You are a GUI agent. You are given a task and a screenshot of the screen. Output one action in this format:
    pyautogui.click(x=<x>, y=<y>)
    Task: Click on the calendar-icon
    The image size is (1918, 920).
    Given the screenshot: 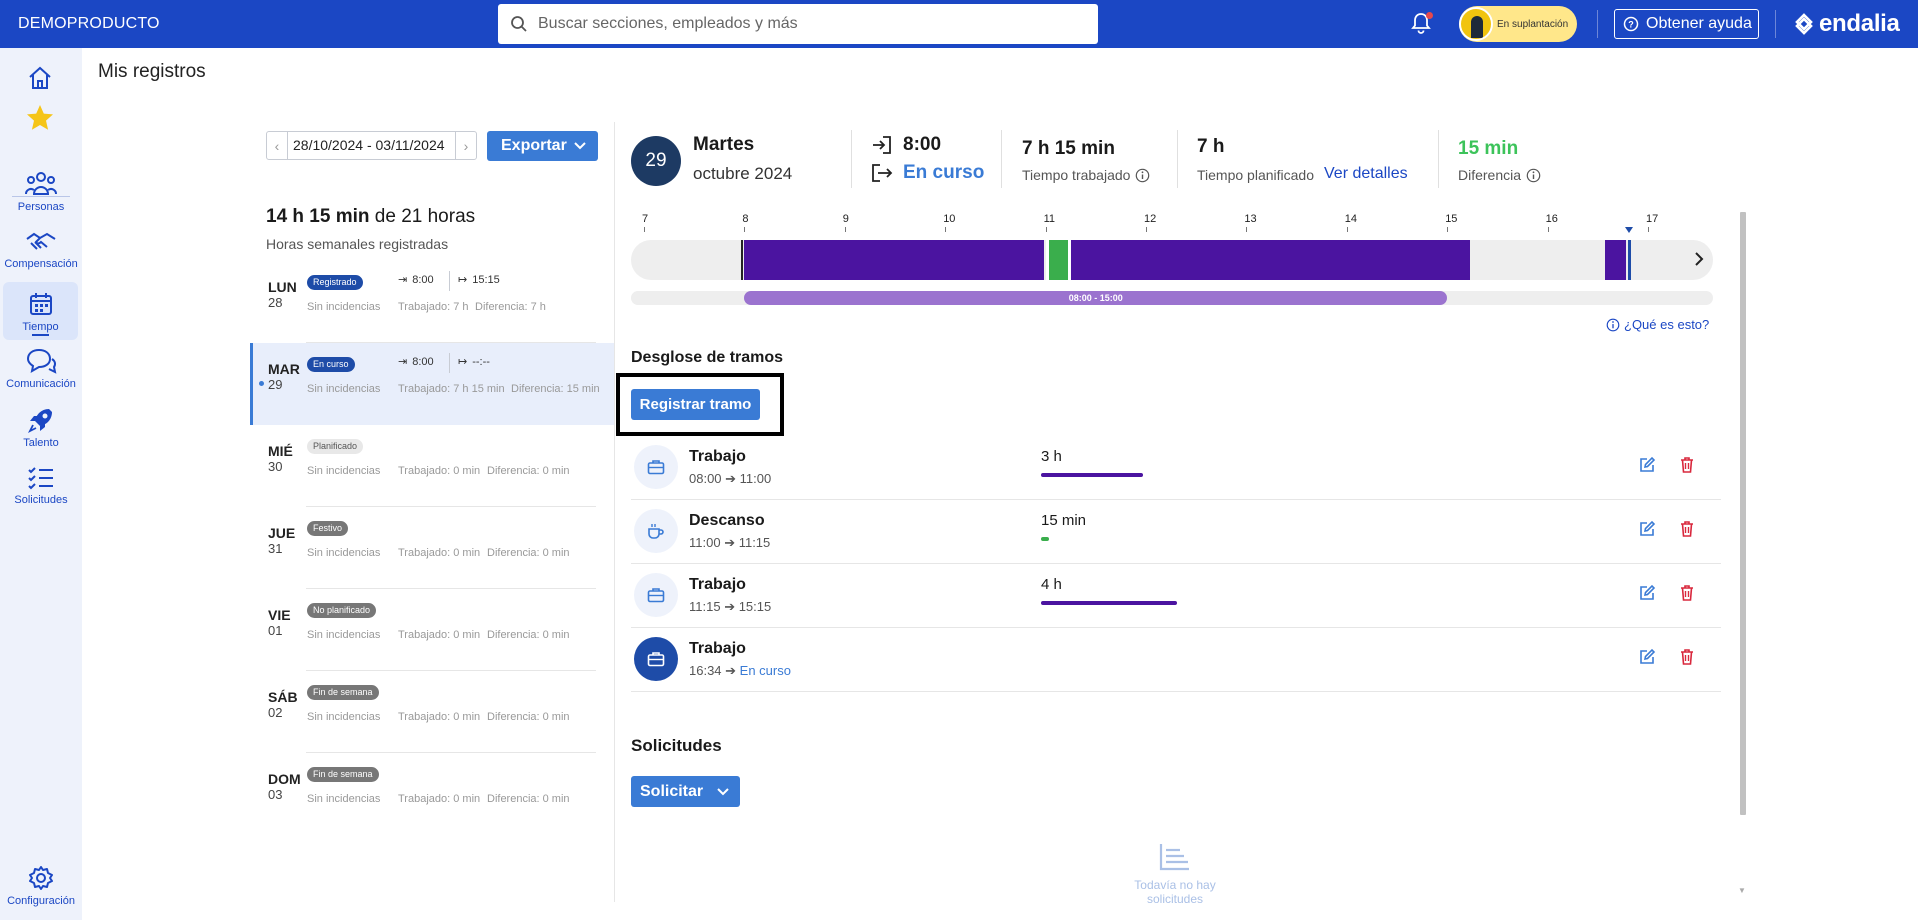 What is the action you would take?
    pyautogui.click(x=40, y=304)
    